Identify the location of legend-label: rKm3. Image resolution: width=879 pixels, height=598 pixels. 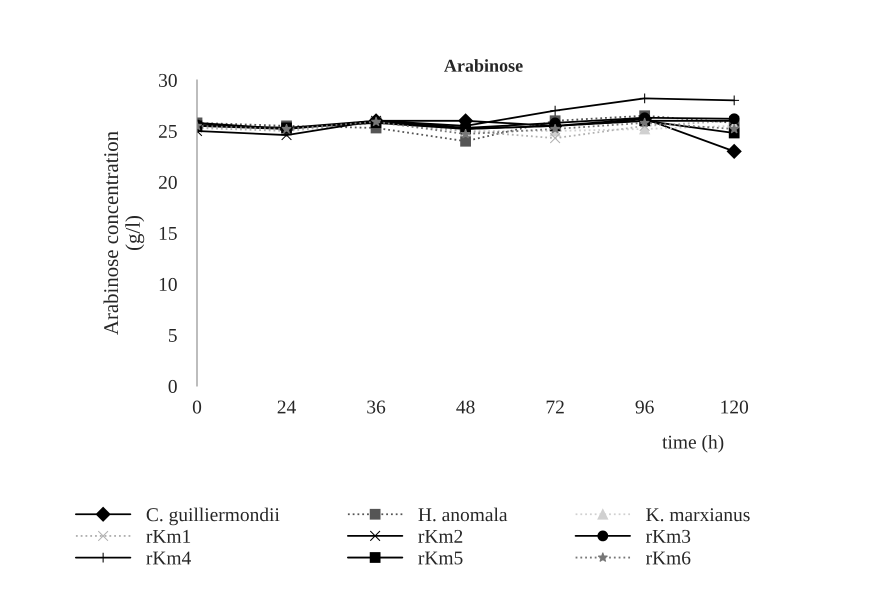
(668, 536).